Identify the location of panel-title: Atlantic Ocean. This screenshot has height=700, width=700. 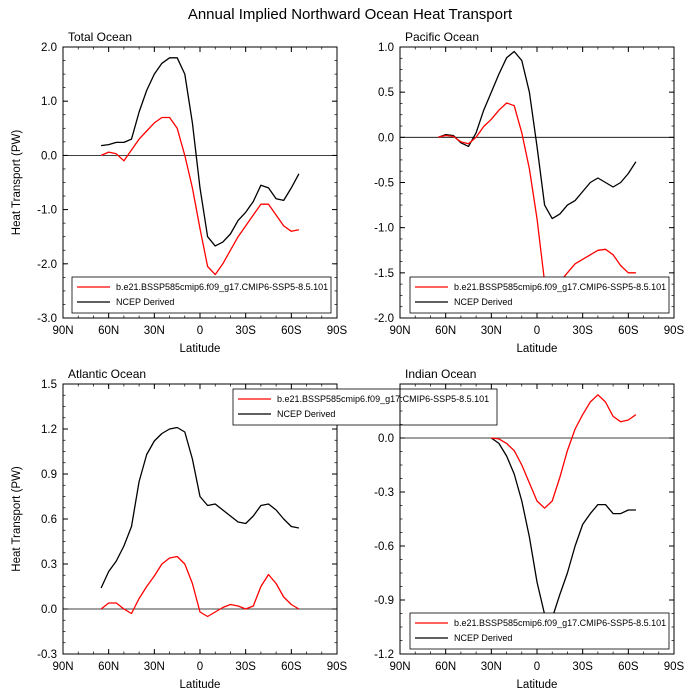
(107, 374).